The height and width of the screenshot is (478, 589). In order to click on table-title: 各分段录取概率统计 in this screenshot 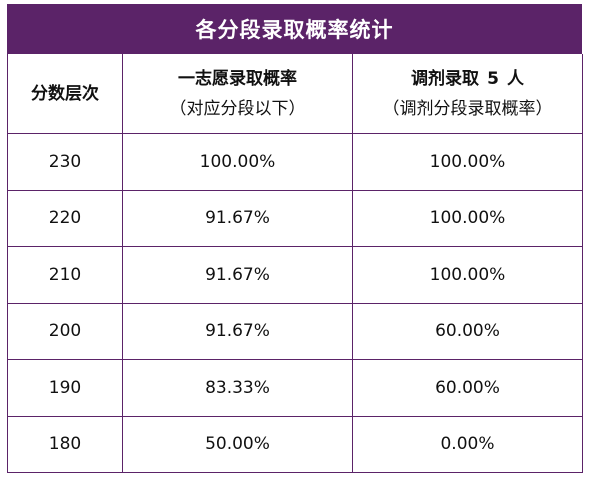, I will do `click(294, 29)`.